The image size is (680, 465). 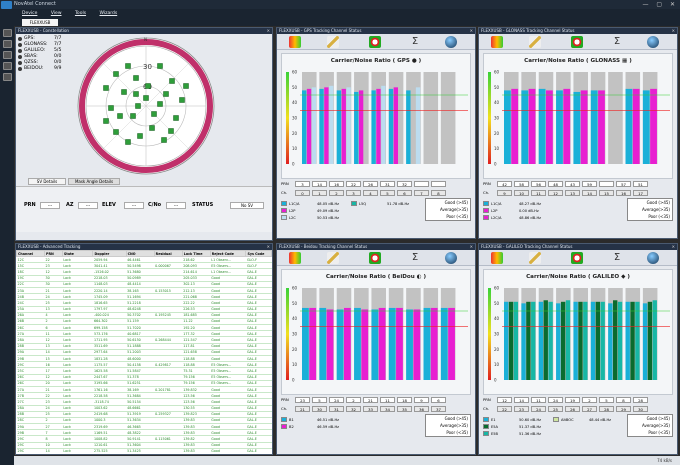 I want to click on ch-cell: 28, so click(x=606, y=409).